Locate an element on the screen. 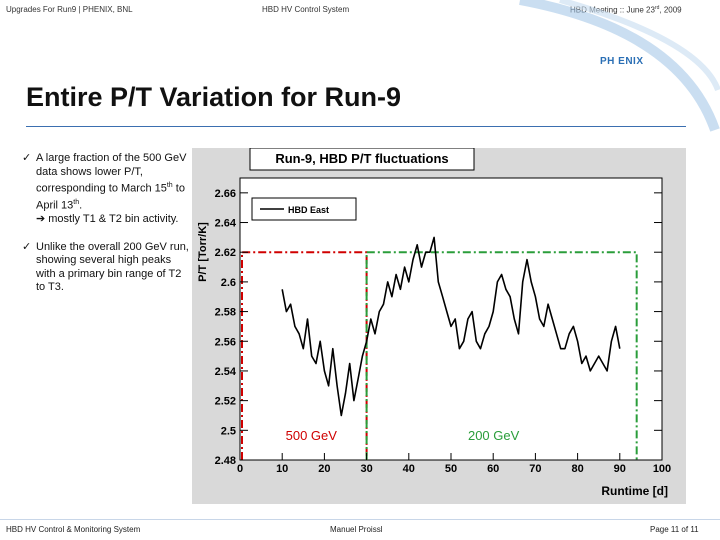  footer-right: Page 11 of 11 is located at coordinates (674, 529).